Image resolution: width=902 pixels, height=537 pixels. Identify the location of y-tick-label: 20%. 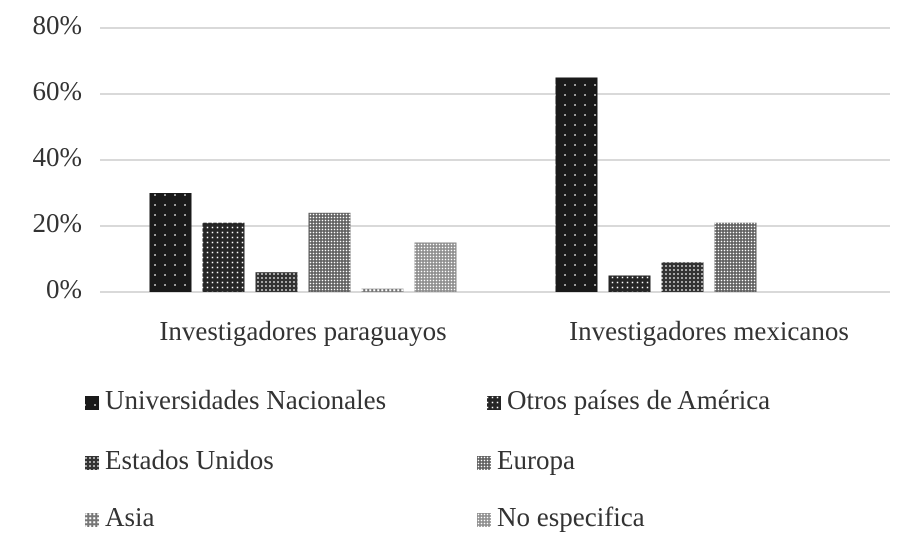
(58, 223).